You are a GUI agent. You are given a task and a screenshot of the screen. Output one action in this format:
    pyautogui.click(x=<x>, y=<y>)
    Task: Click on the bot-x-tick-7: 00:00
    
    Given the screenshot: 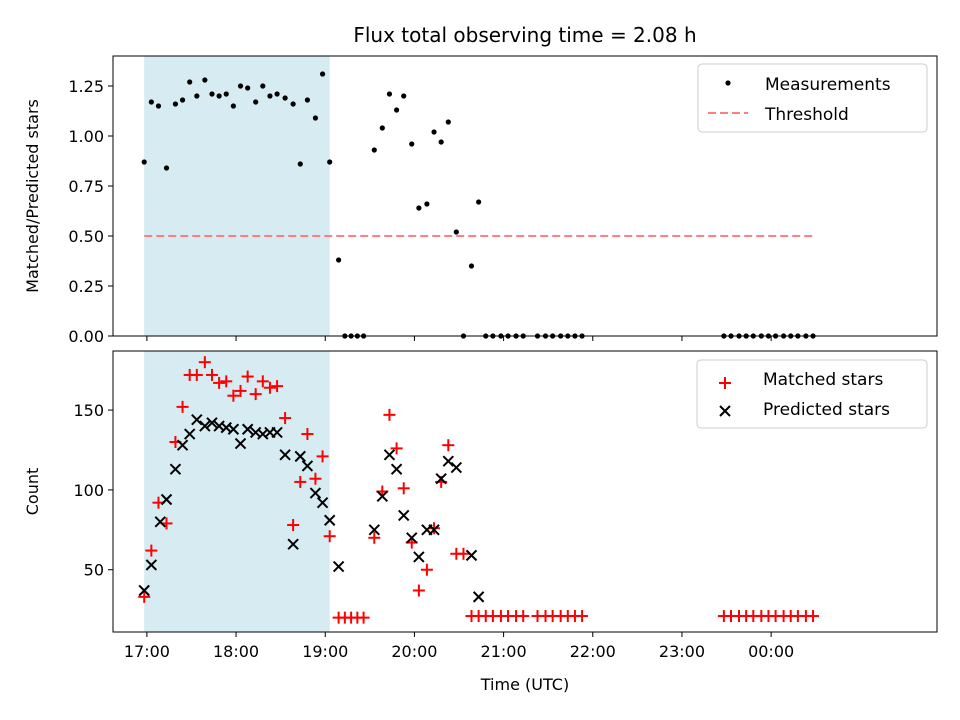 What is the action you would take?
    pyautogui.click(x=771, y=646)
    